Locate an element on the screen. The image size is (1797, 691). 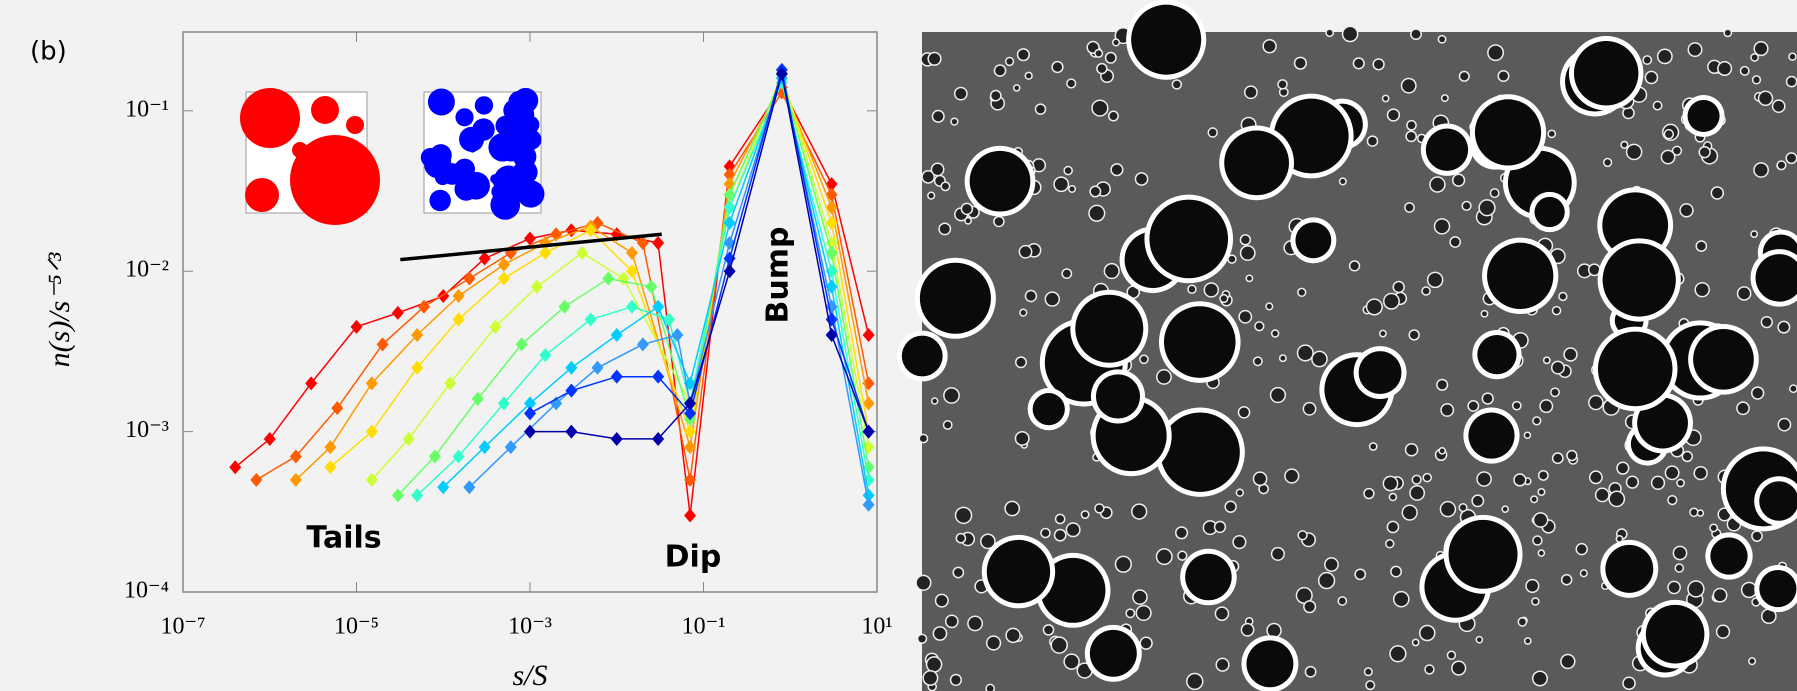
y-tick-label: 10⁻² is located at coordinates (147, 270).